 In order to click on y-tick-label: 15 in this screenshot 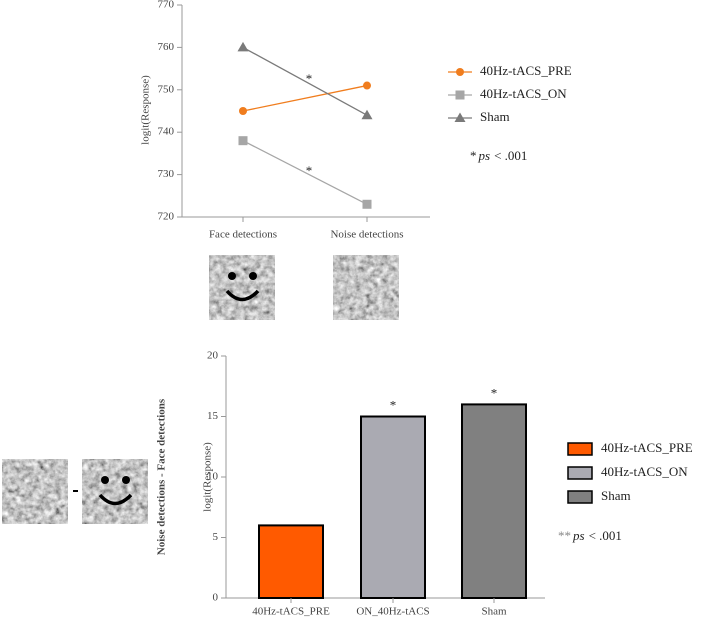, I will do `click(213, 416)`.